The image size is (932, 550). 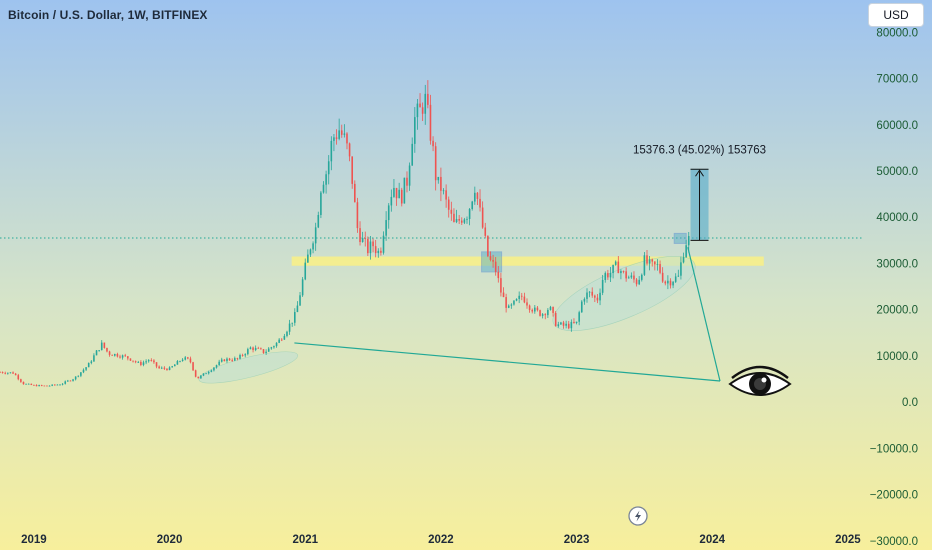 I want to click on y-tick-label: 40000.0, so click(x=897, y=218).